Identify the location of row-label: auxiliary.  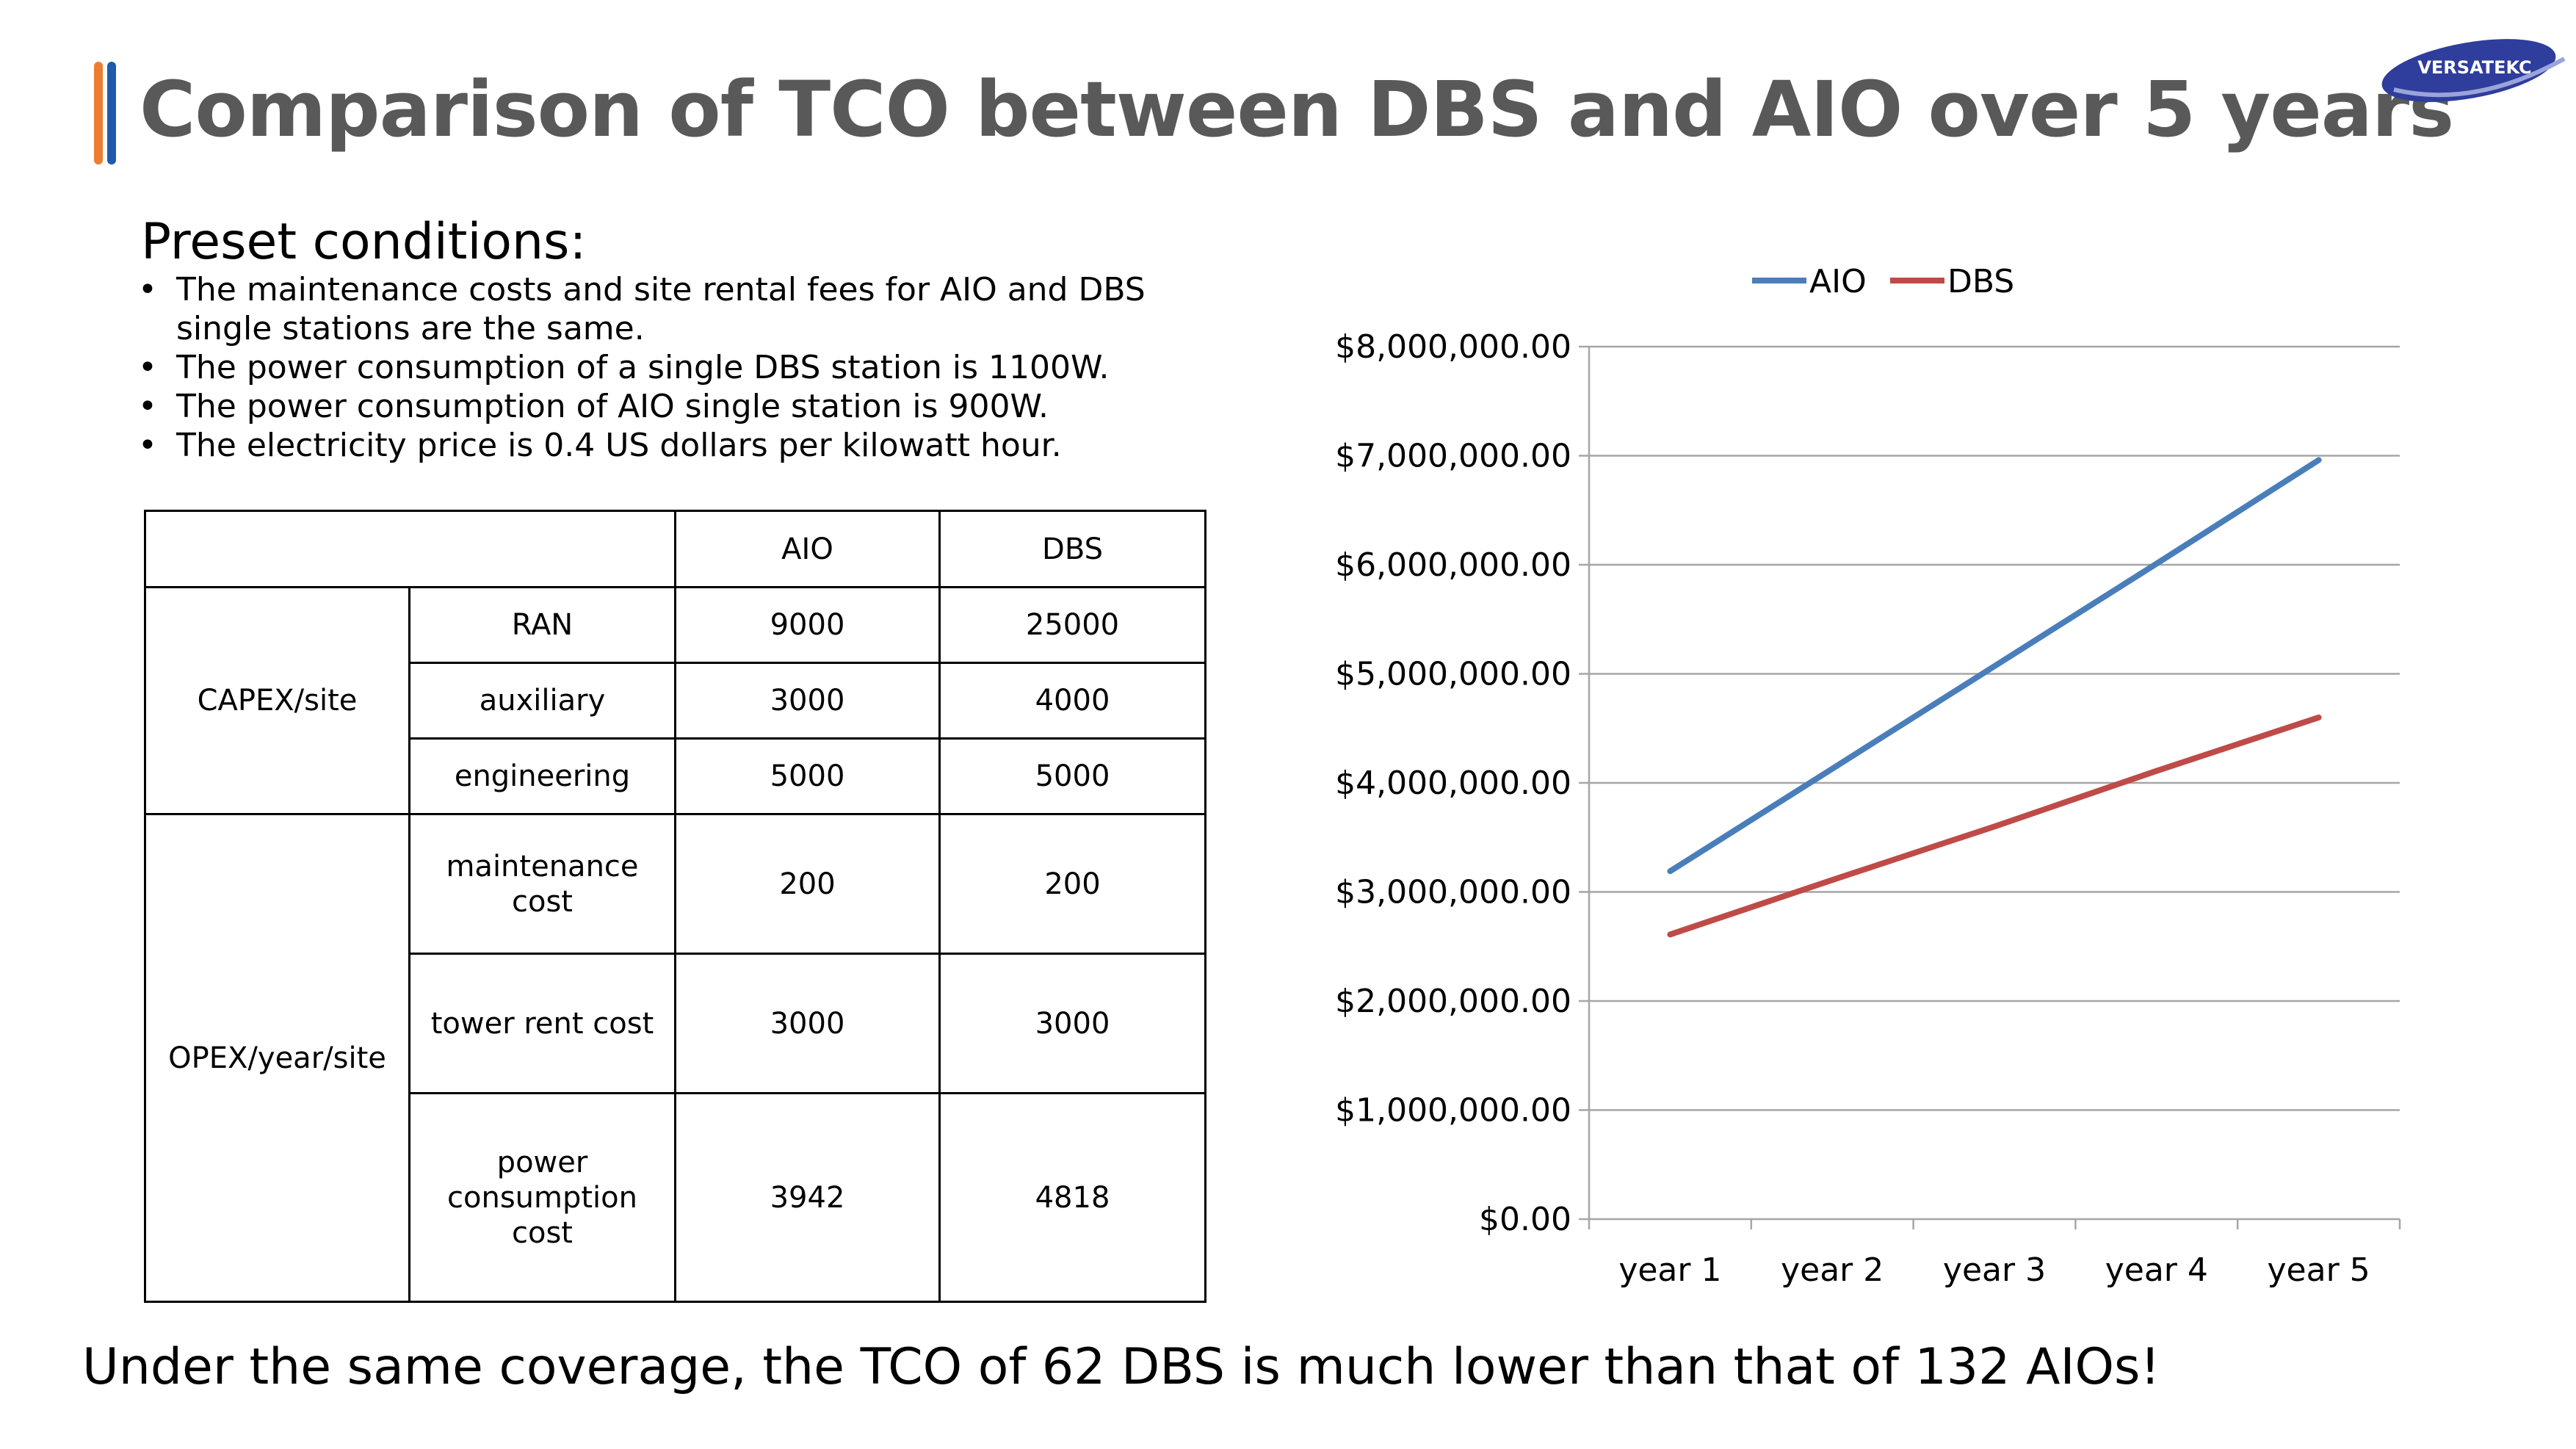
(542, 701).